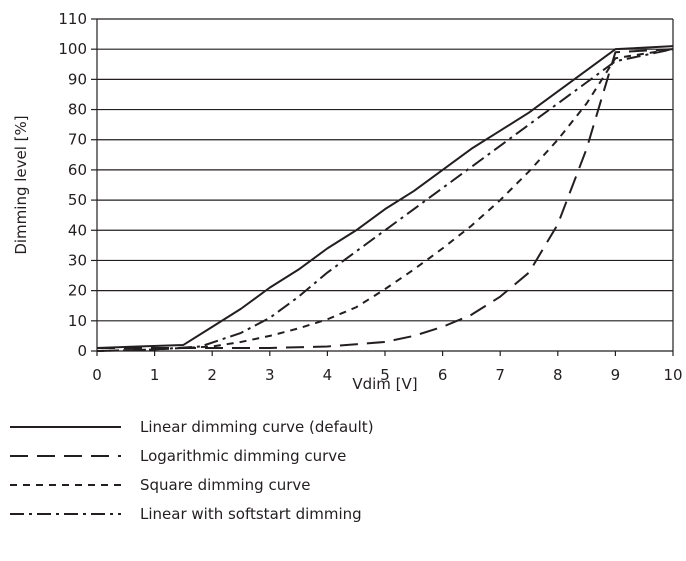 The height and width of the screenshot is (561, 686). I want to click on x-tick-label: 5, so click(385, 375).